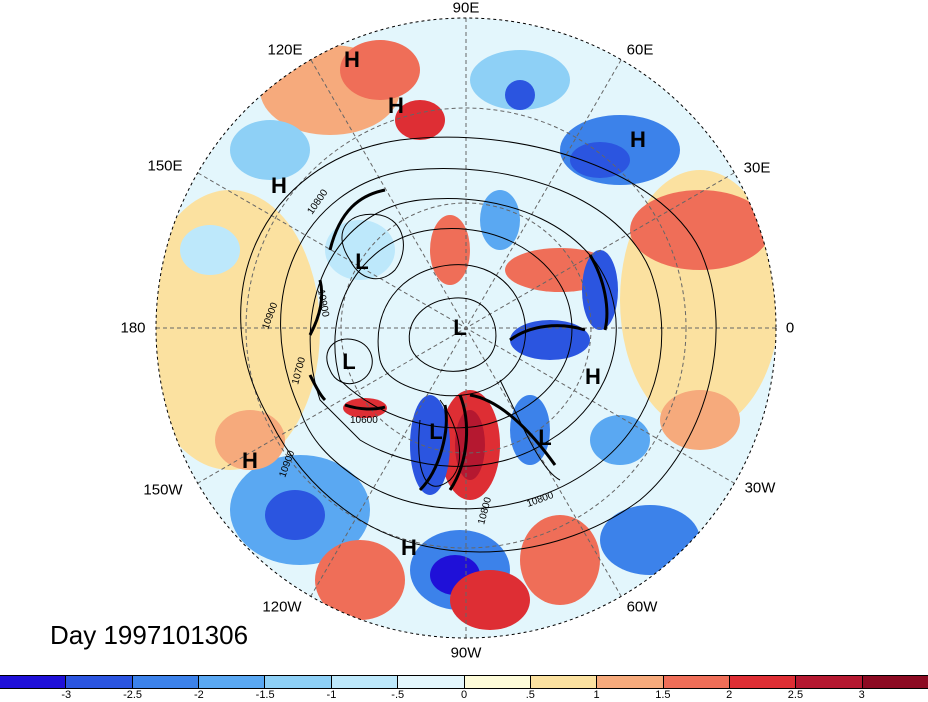  What do you see at coordinates (790, 328) in the screenshot?
I see `lon-label-0: 0` at bounding box center [790, 328].